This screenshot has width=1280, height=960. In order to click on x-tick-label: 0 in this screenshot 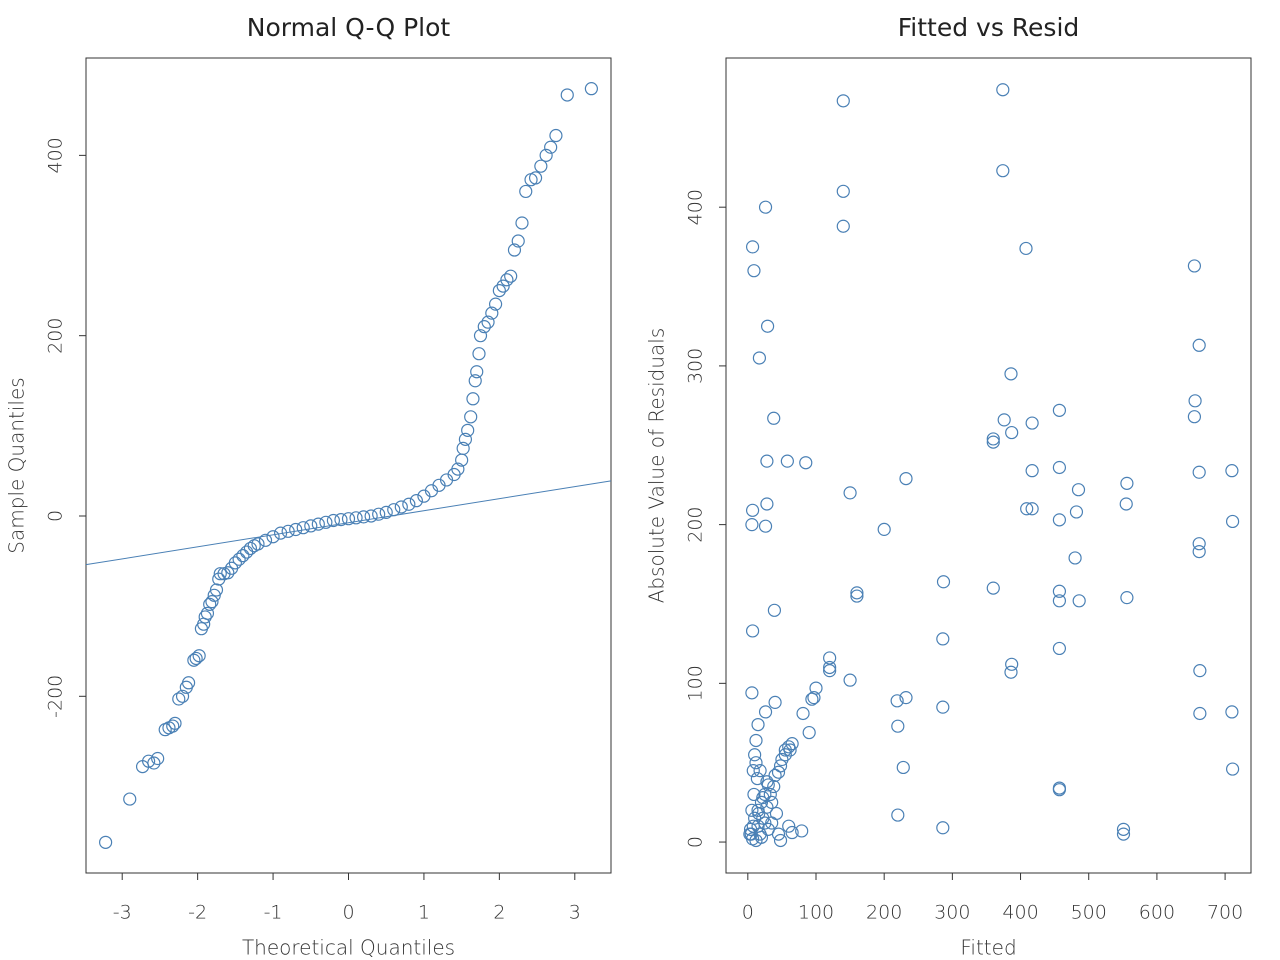, I will do `click(348, 913)`.